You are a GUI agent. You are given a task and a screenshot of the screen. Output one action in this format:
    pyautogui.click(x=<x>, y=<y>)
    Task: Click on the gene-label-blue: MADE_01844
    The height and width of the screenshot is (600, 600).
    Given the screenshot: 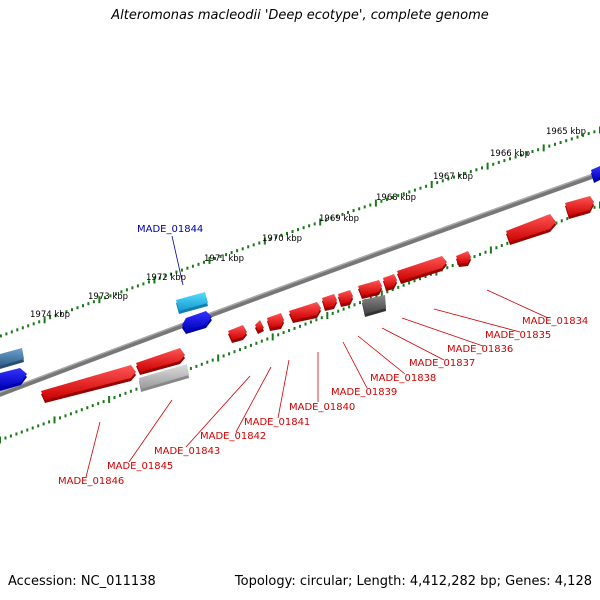 What is the action you would take?
    pyautogui.click(x=170, y=229)
    